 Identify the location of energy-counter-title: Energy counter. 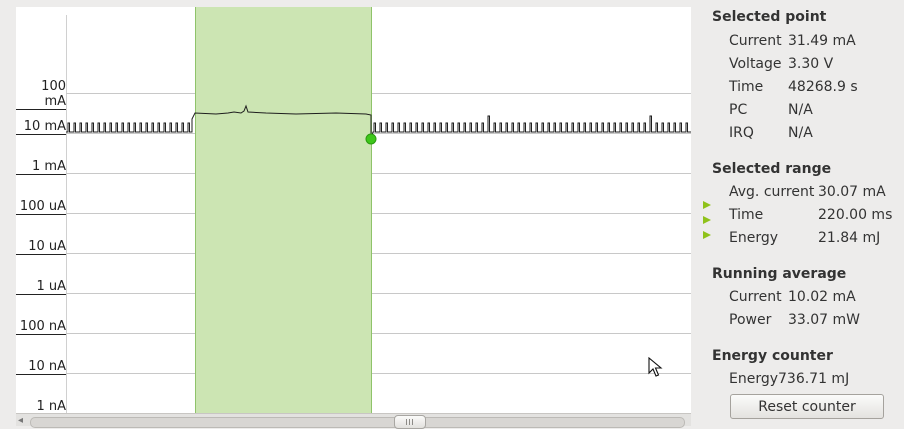
(772, 356).